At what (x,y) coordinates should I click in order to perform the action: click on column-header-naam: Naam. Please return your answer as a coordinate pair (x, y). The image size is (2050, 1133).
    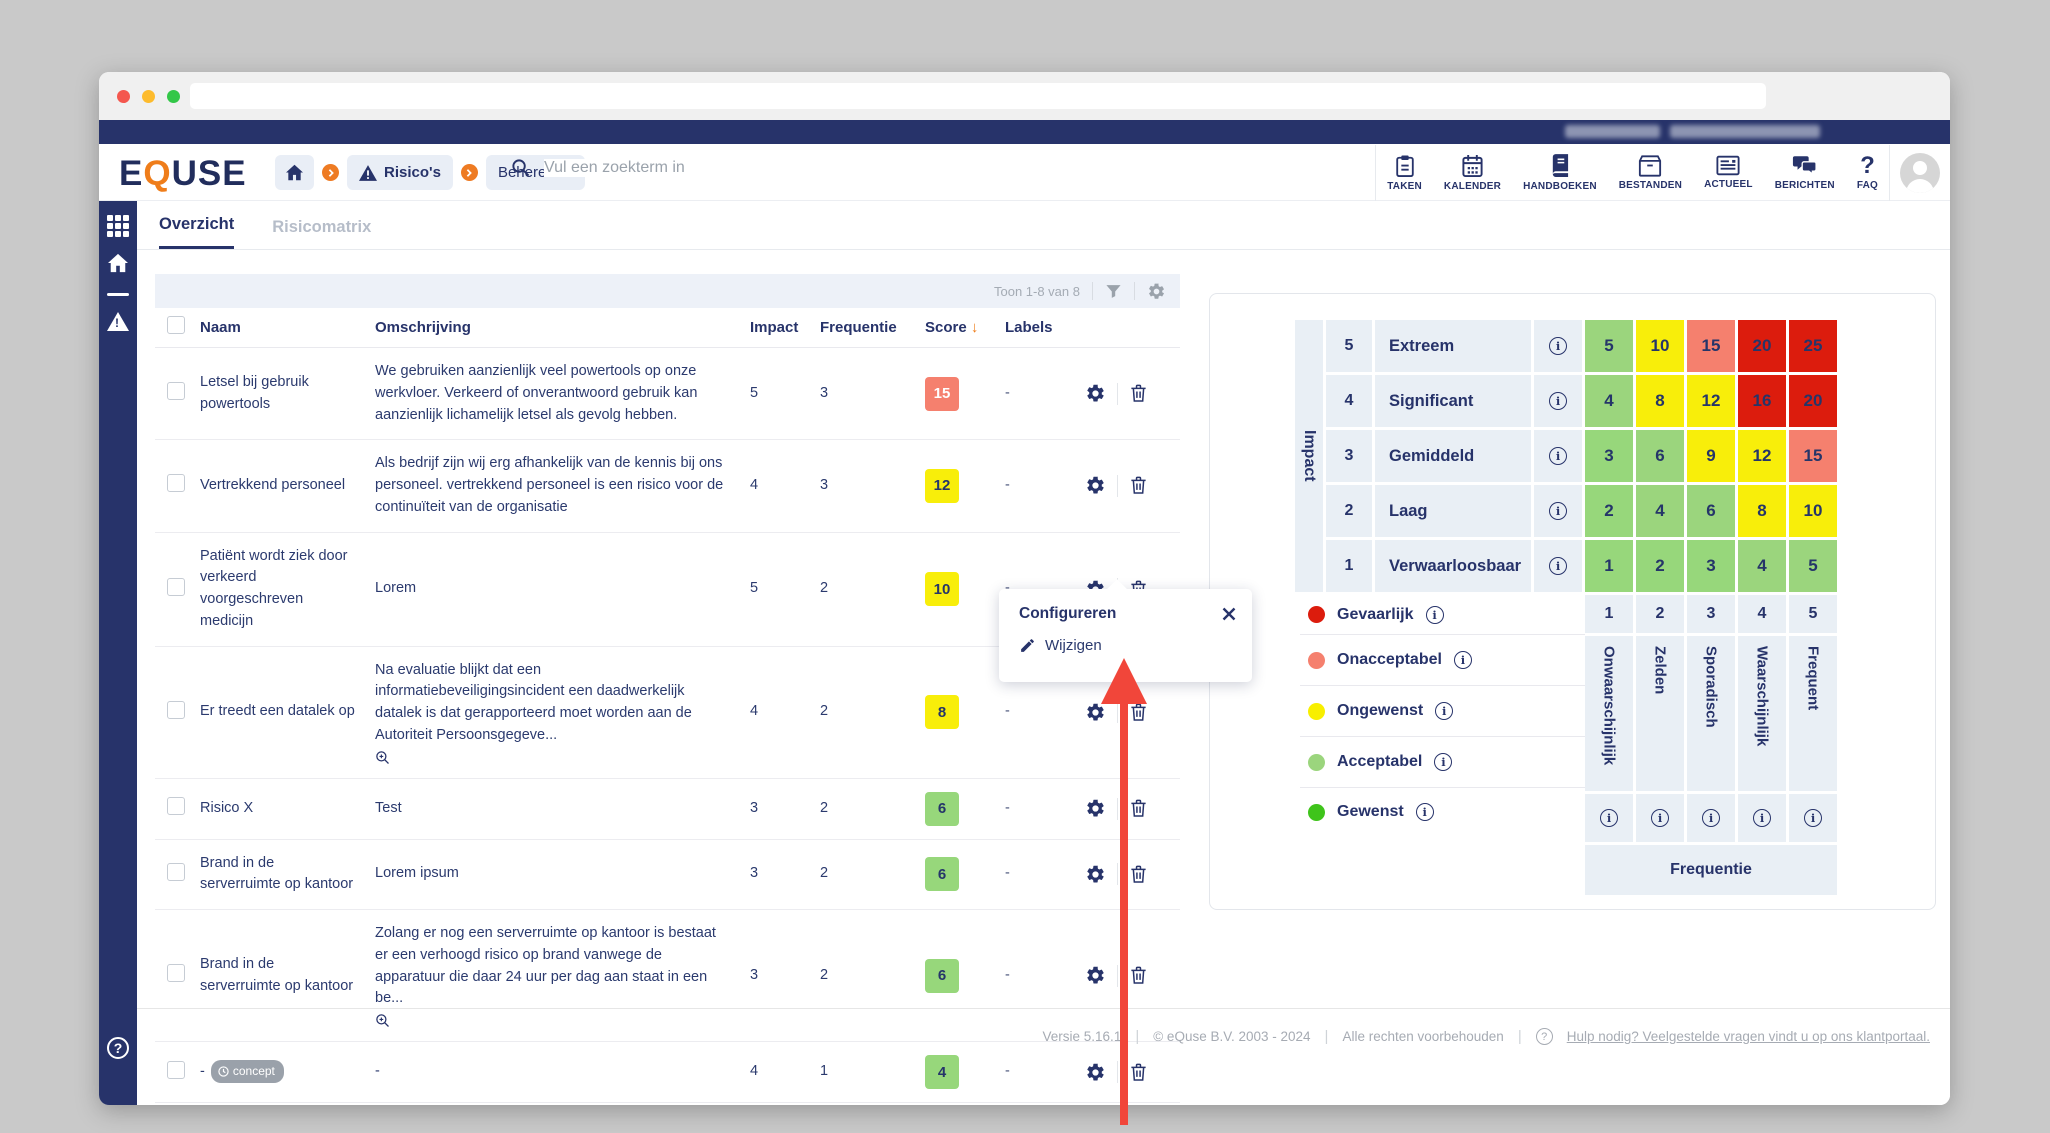
    Looking at the image, I should click on (220, 327).